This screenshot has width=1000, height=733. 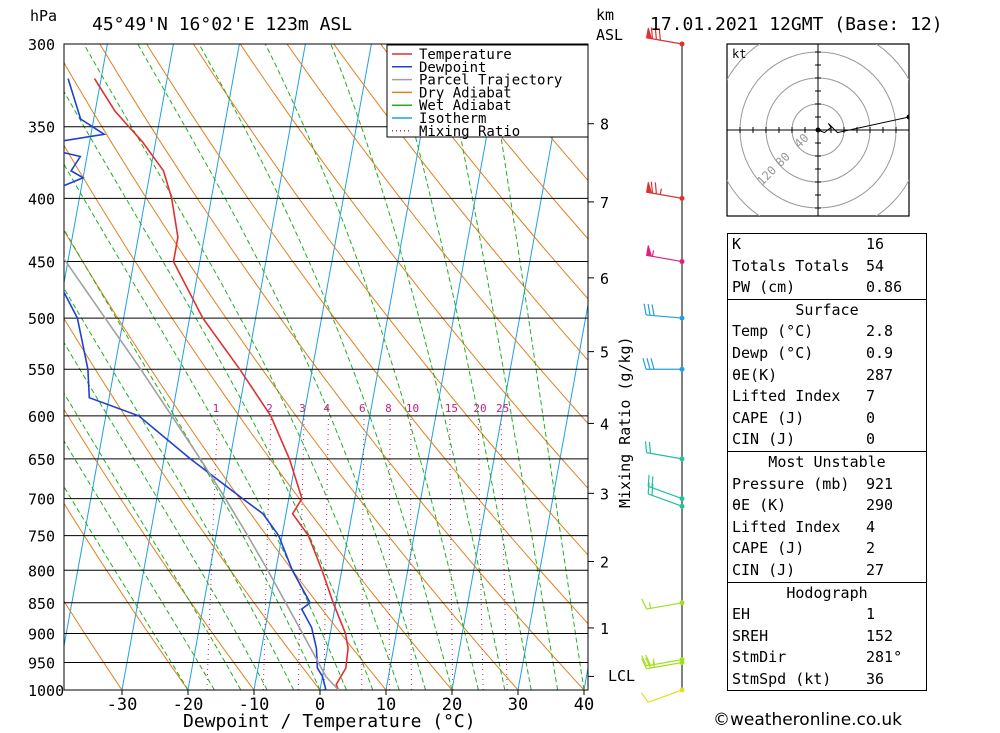 I want to click on legend-label: Dry Adiabat, so click(x=465, y=93).